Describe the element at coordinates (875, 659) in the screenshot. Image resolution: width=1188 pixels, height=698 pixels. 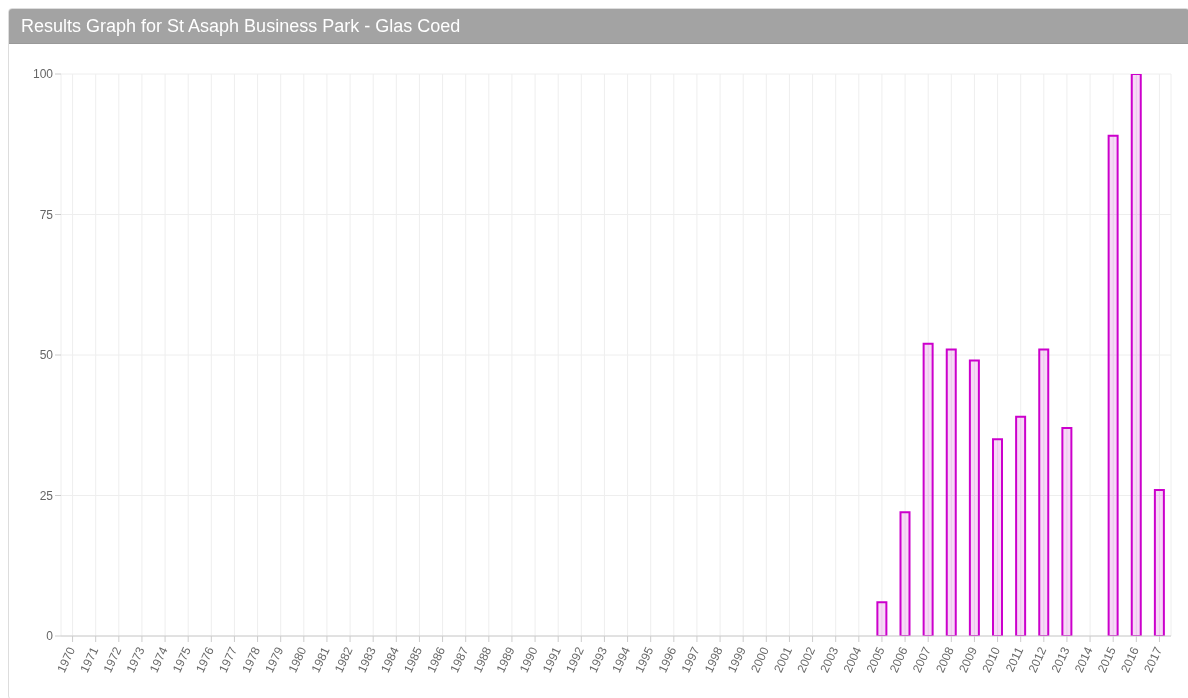
I see `x-tick-label: 2005` at that location.